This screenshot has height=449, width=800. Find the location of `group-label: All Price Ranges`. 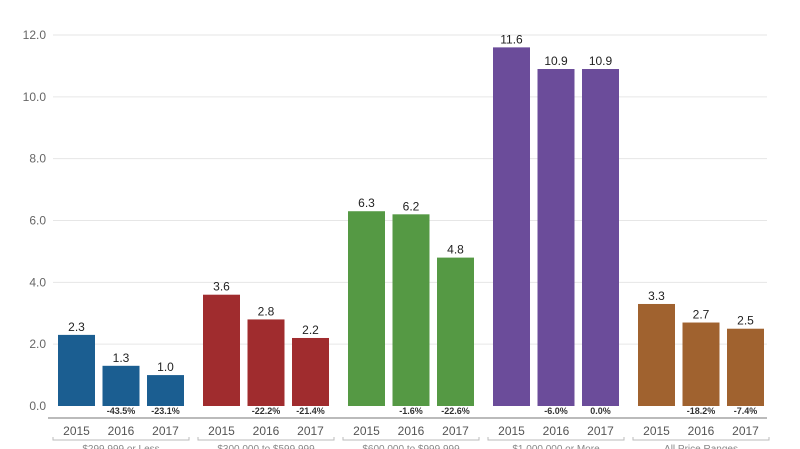

group-label: All Price Ranges is located at coordinates (701, 446).